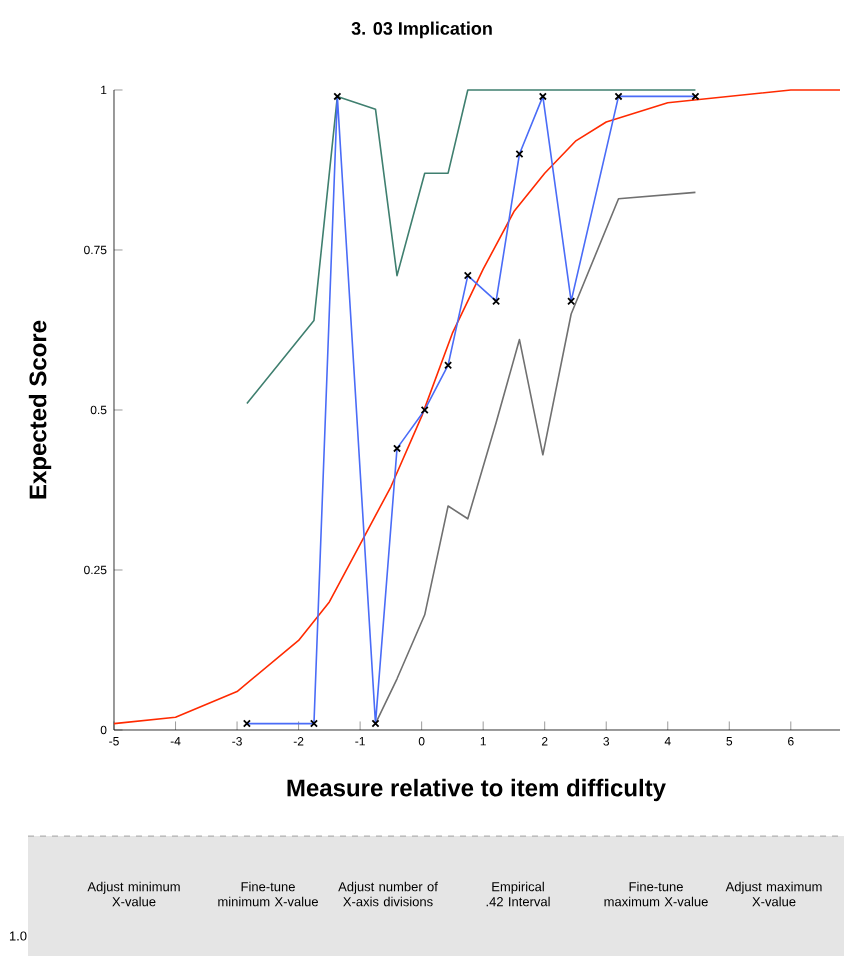  What do you see at coordinates (421, 30) in the screenshot?
I see `chart-title: 3. 03 Implication` at bounding box center [421, 30].